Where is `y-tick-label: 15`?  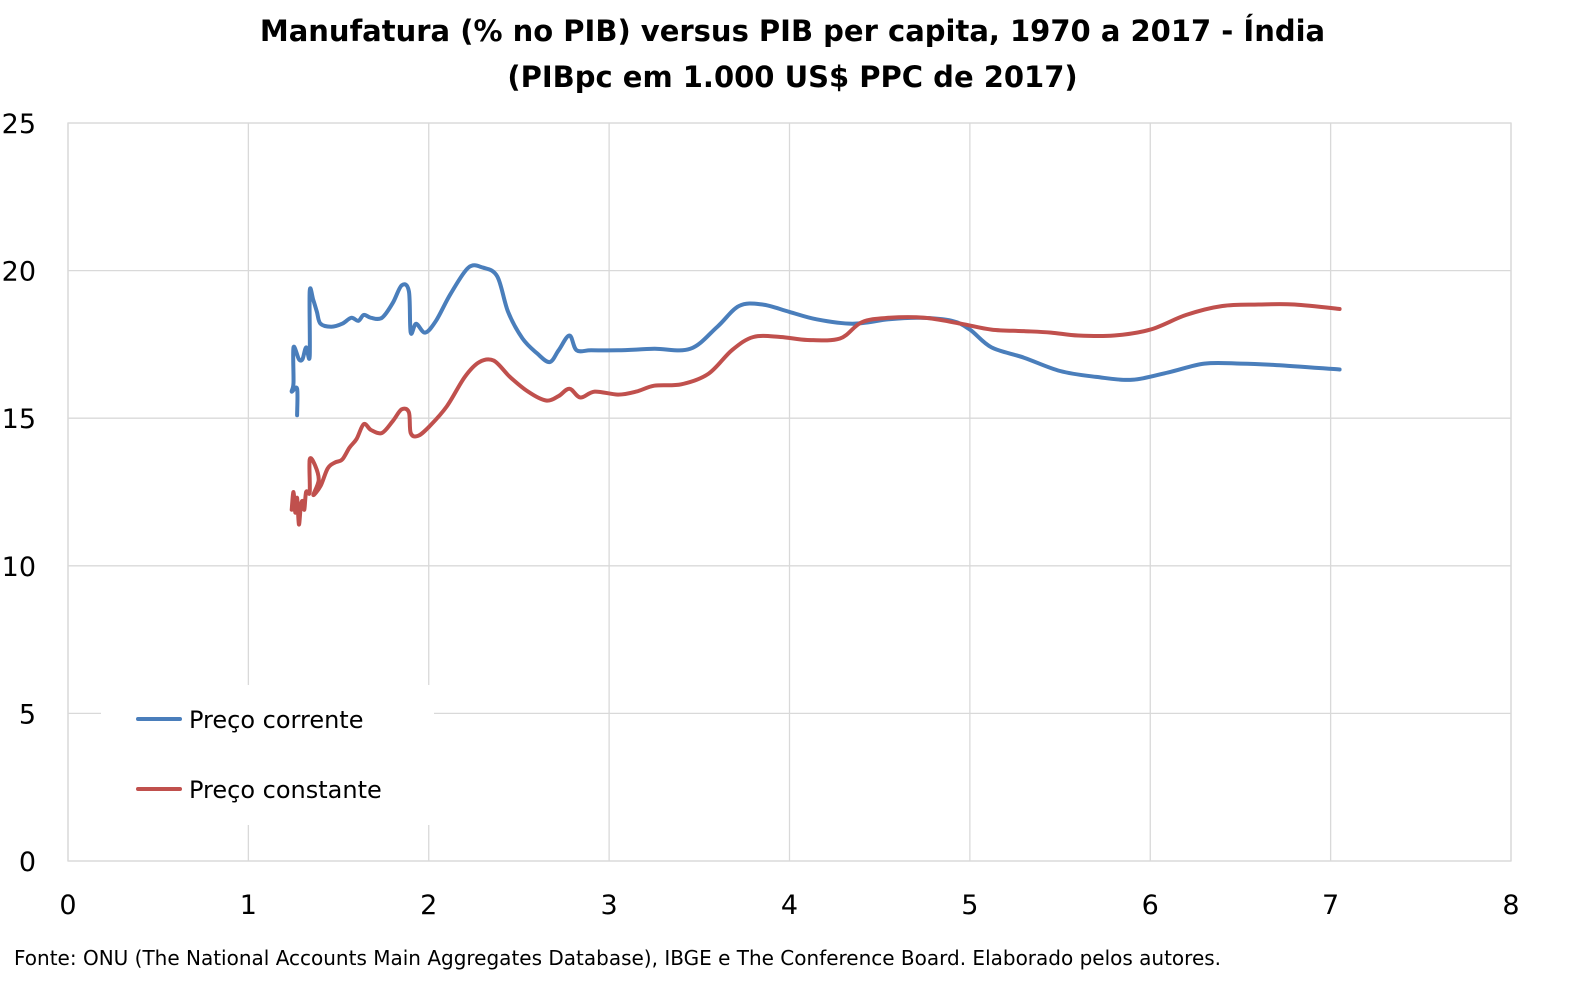 y-tick-label: 15 is located at coordinates (19, 419).